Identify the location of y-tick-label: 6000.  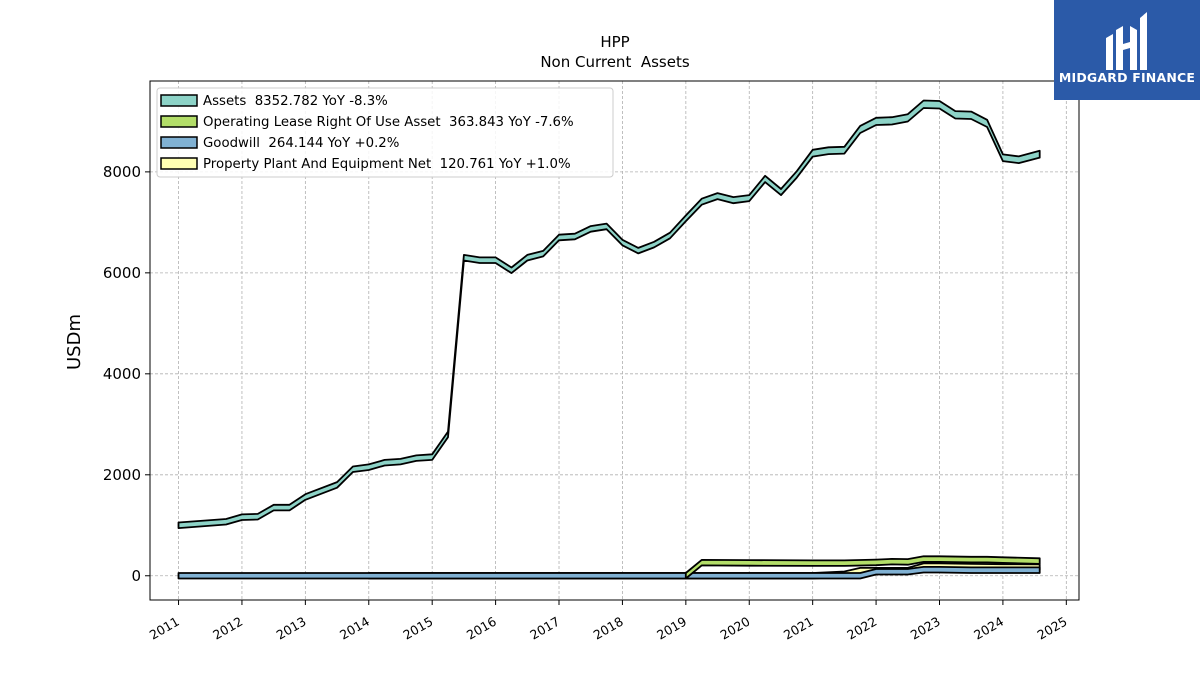
(122, 273).